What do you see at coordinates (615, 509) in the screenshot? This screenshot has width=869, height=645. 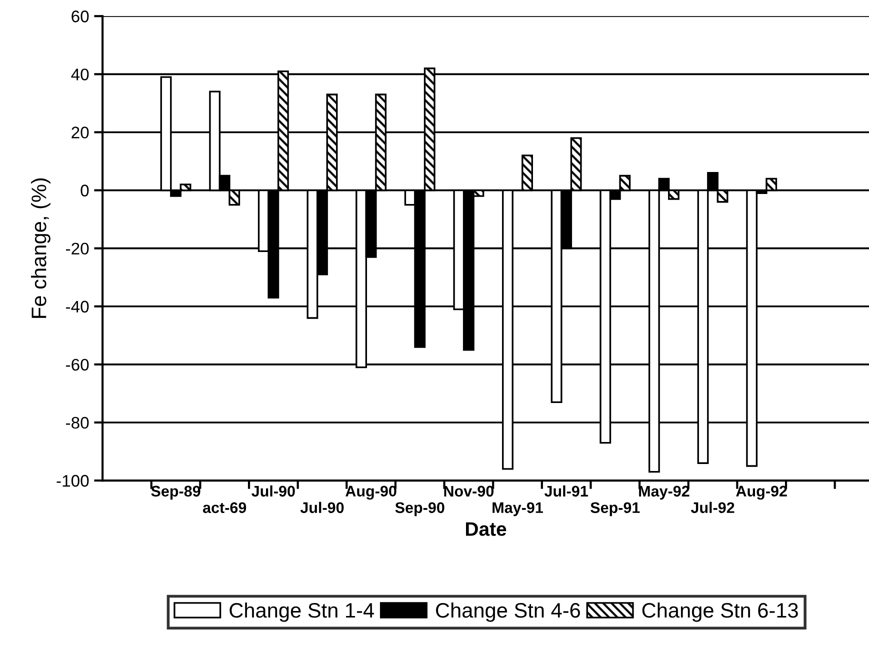 I see `x-tick-label: Sep-91` at bounding box center [615, 509].